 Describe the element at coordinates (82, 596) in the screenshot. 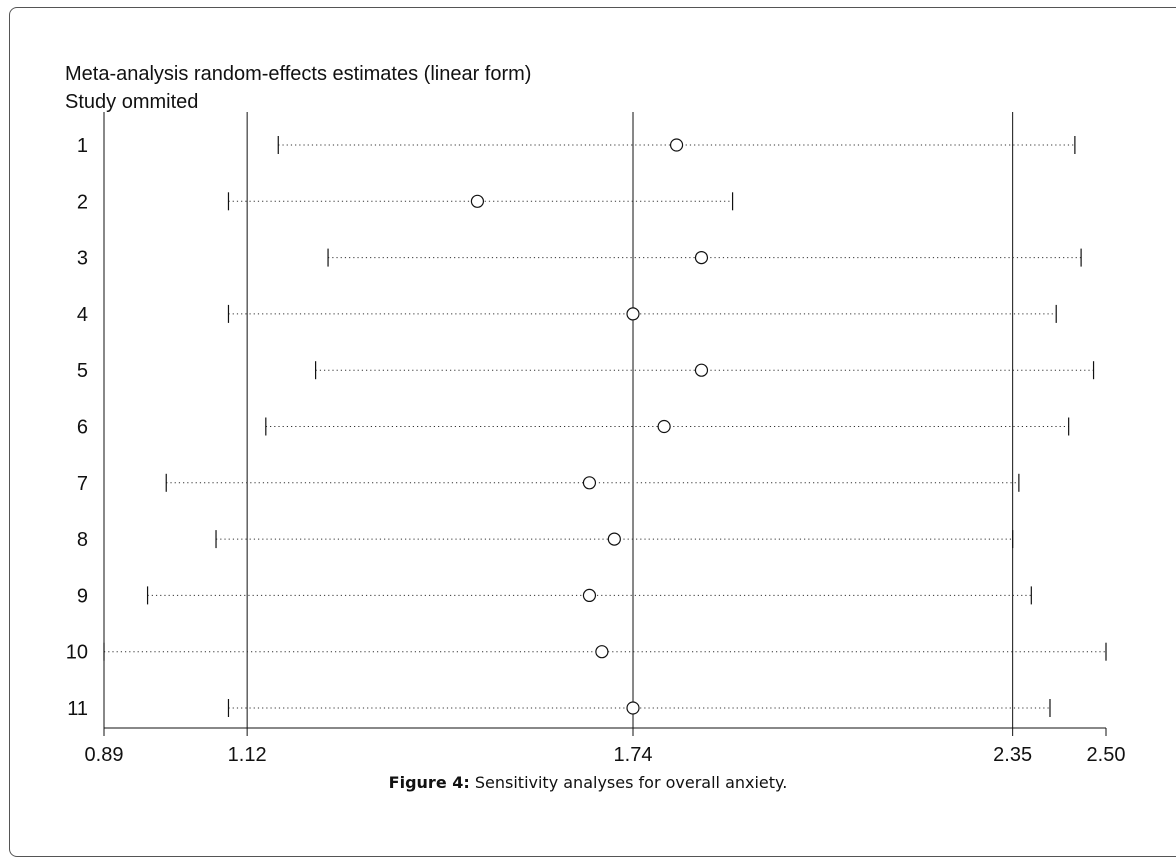

I see `study-label-9: 9` at that location.